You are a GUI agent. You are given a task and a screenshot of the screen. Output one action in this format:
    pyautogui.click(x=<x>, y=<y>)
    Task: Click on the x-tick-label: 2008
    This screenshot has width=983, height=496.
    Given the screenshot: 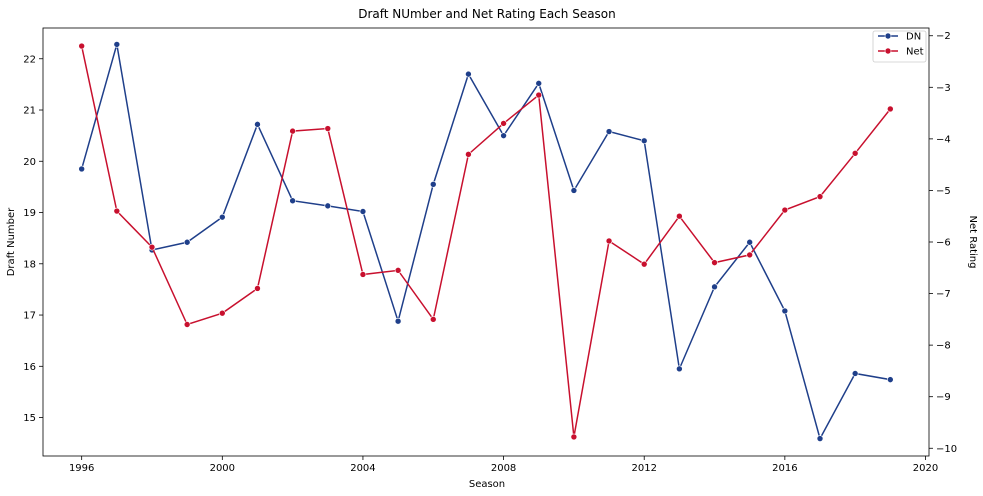 What is the action you would take?
    pyautogui.click(x=503, y=468)
    